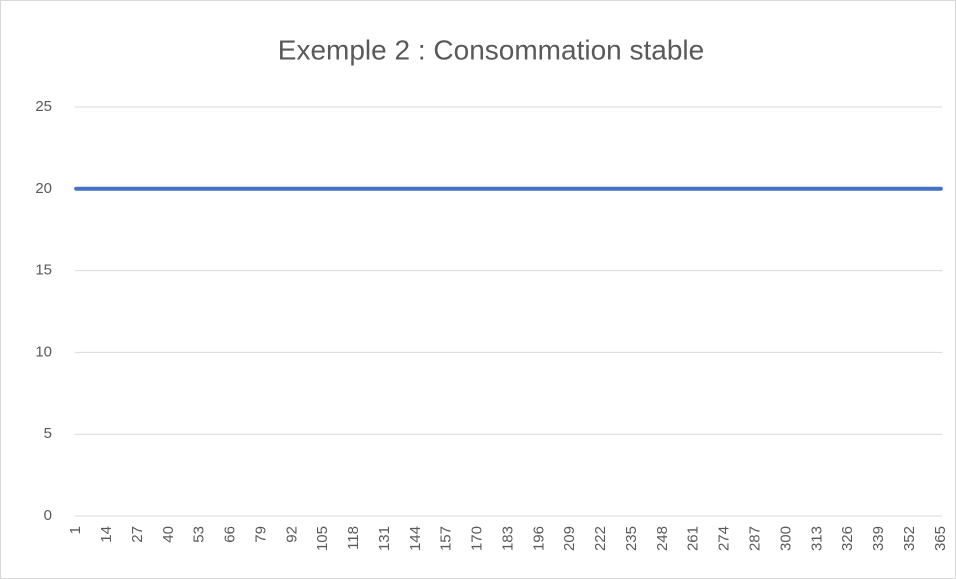 This screenshot has width=956, height=579. What do you see at coordinates (569, 538) in the screenshot?
I see `x-tick-label: 209` at bounding box center [569, 538].